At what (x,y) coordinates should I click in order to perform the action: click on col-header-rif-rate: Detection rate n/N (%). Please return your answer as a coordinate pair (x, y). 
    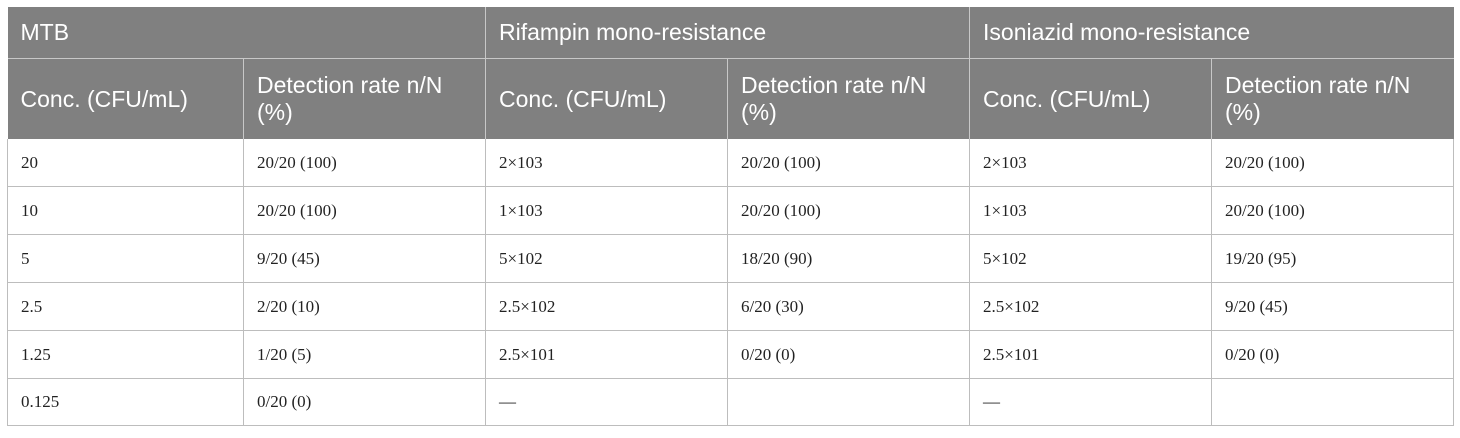
    Looking at the image, I should click on (849, 98).